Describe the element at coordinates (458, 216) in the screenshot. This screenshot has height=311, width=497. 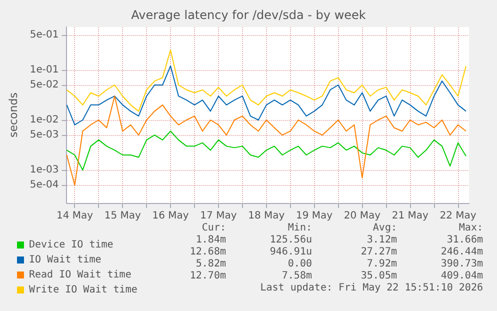
I see `x-tick-label: 22 May` at that location.